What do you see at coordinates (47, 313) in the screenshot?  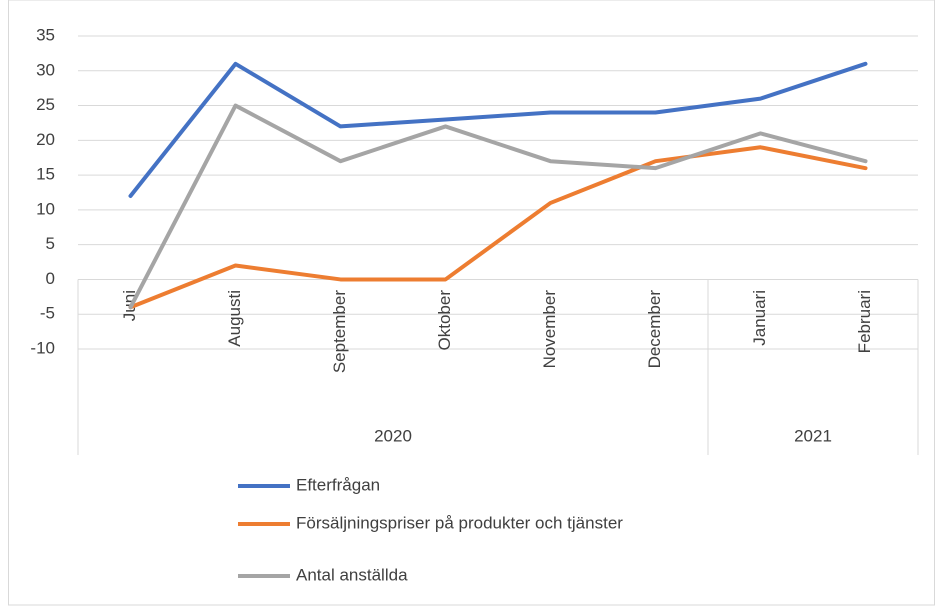 I see `y-tick-label: -5` at bounding box center [47, 313].